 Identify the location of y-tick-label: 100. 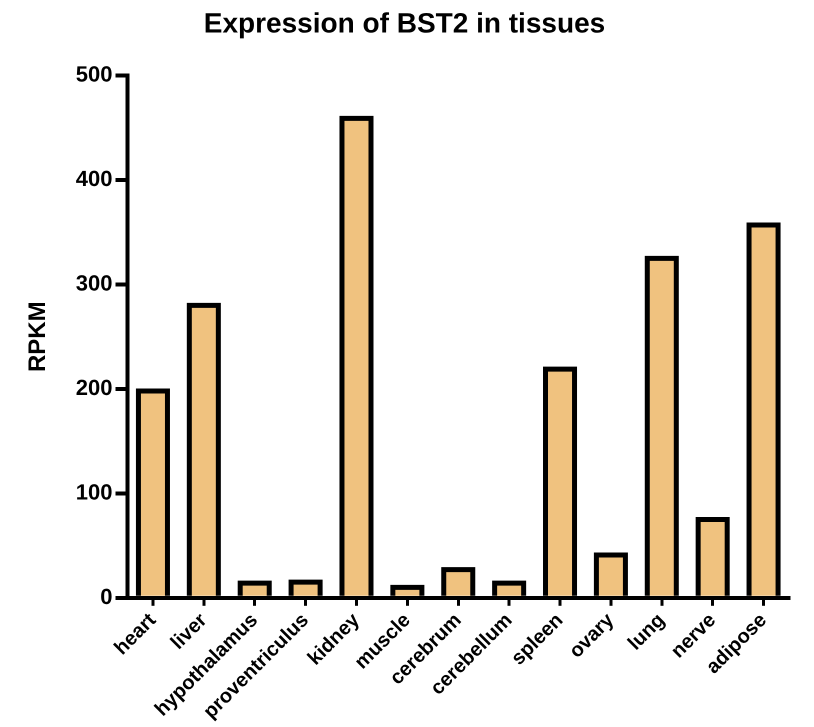
(94, 491).